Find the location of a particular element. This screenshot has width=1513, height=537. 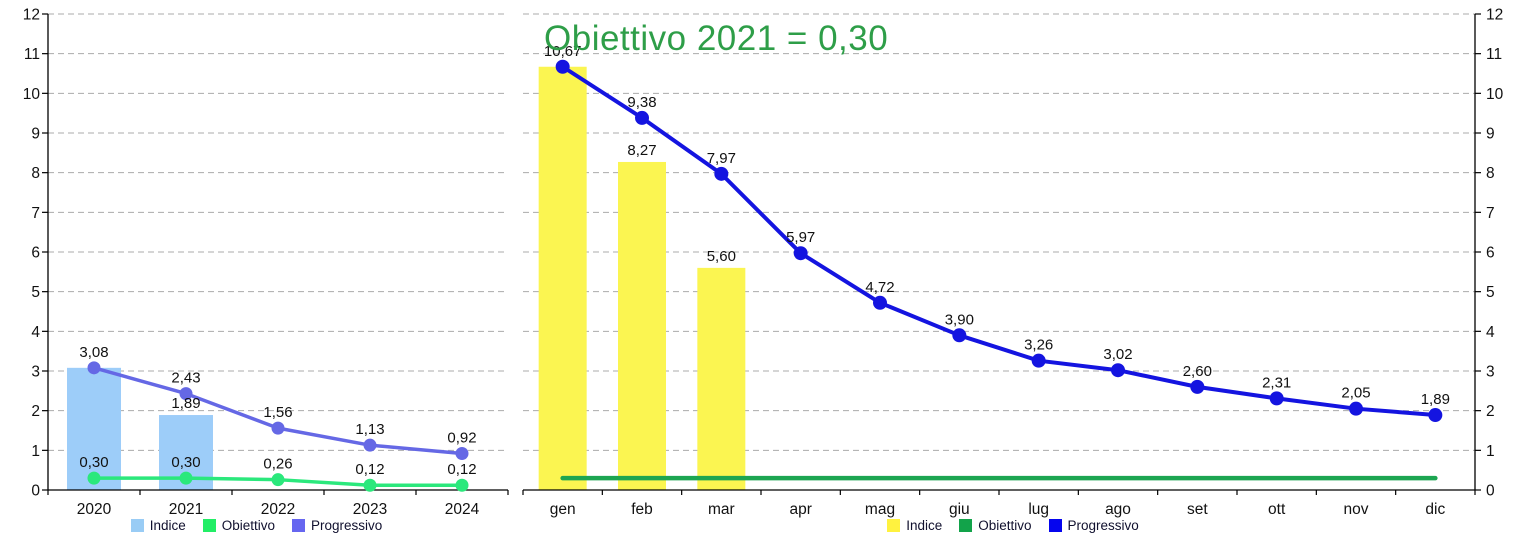

data-label: 1,13 is located at coordinates (369, 429).